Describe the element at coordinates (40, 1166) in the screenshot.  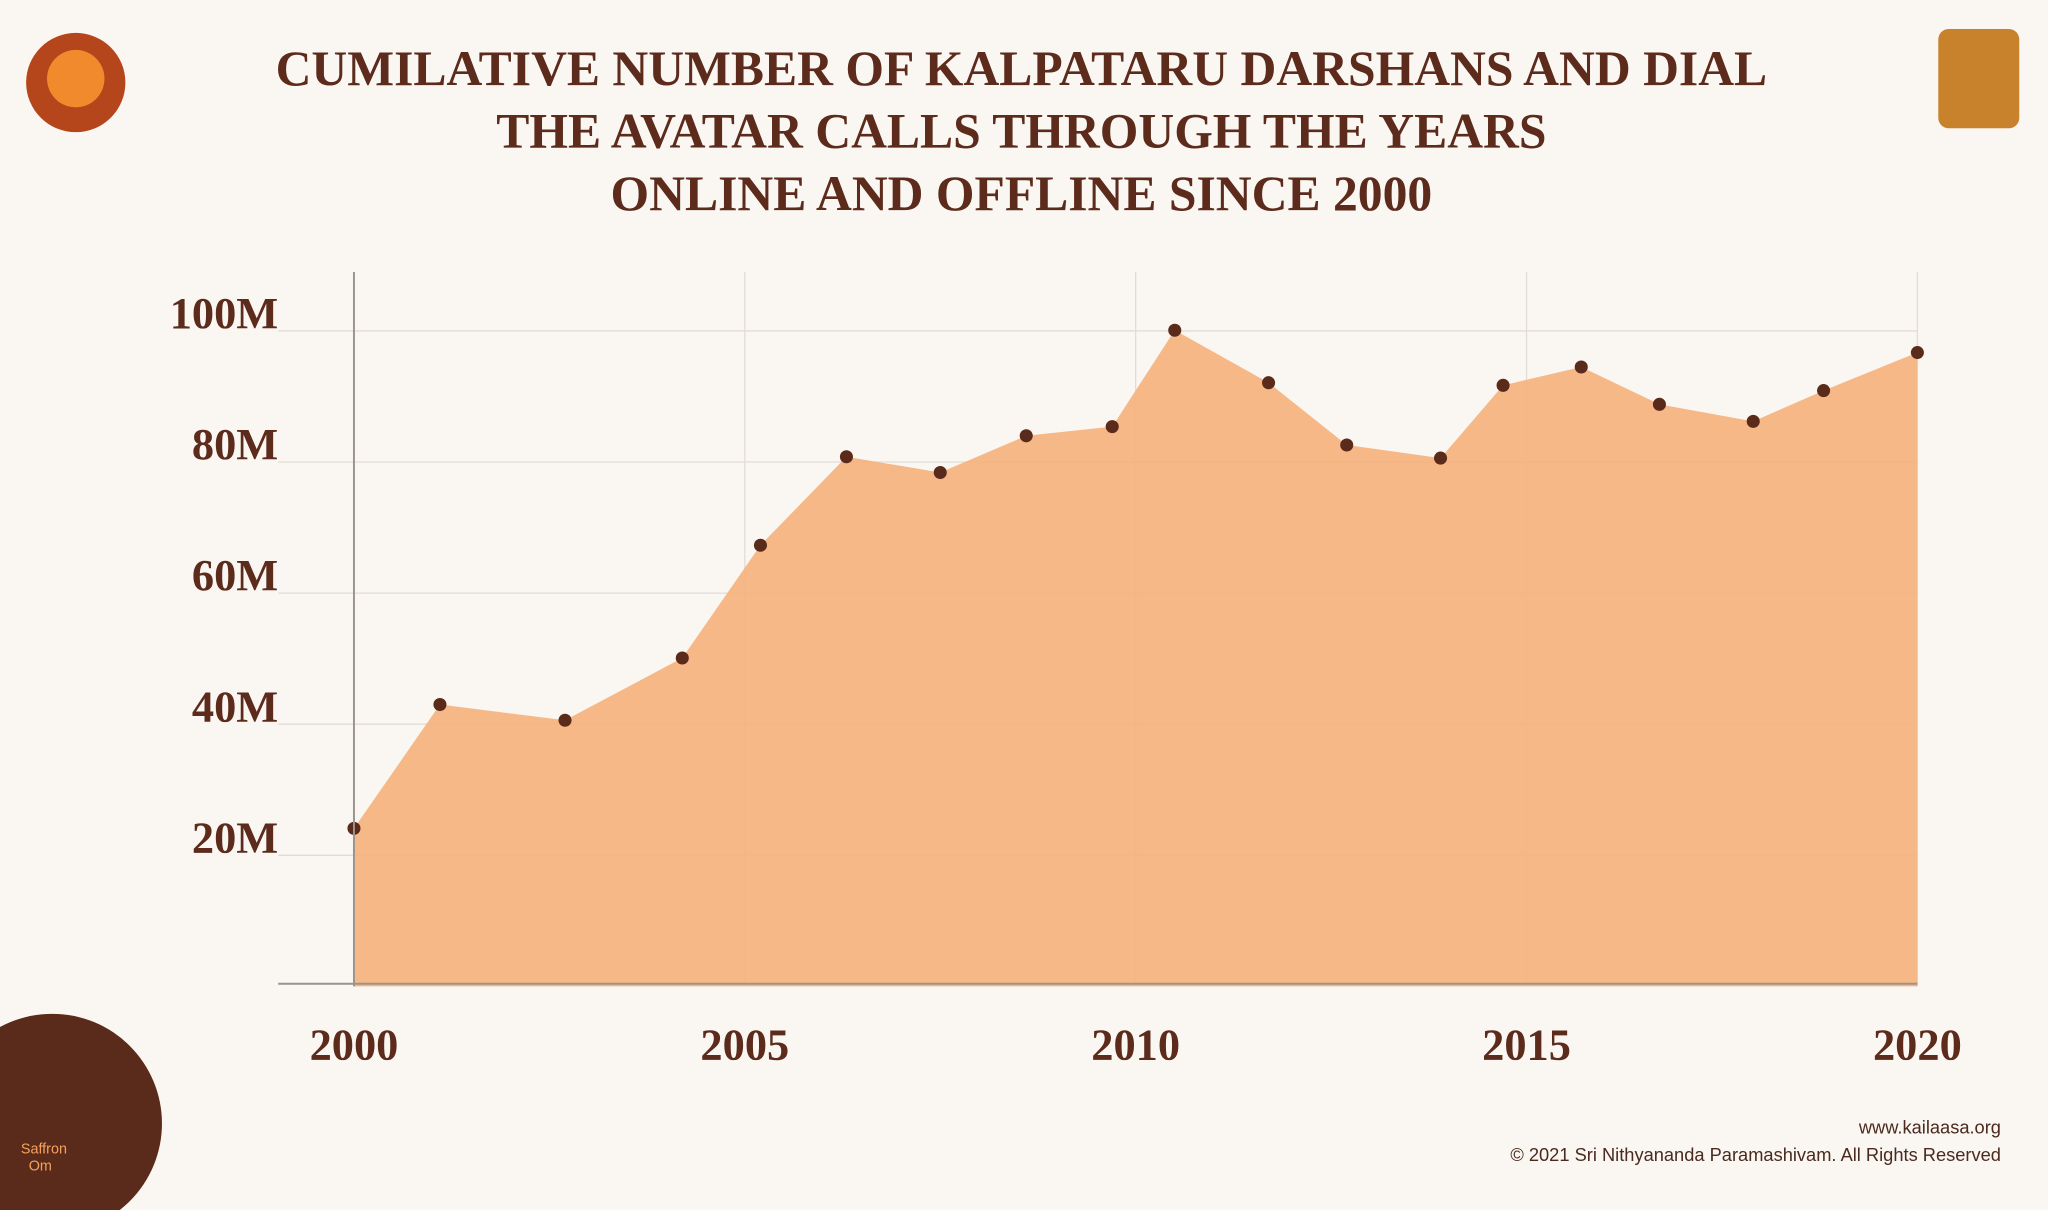
I see `logo-text: Om` at that location.